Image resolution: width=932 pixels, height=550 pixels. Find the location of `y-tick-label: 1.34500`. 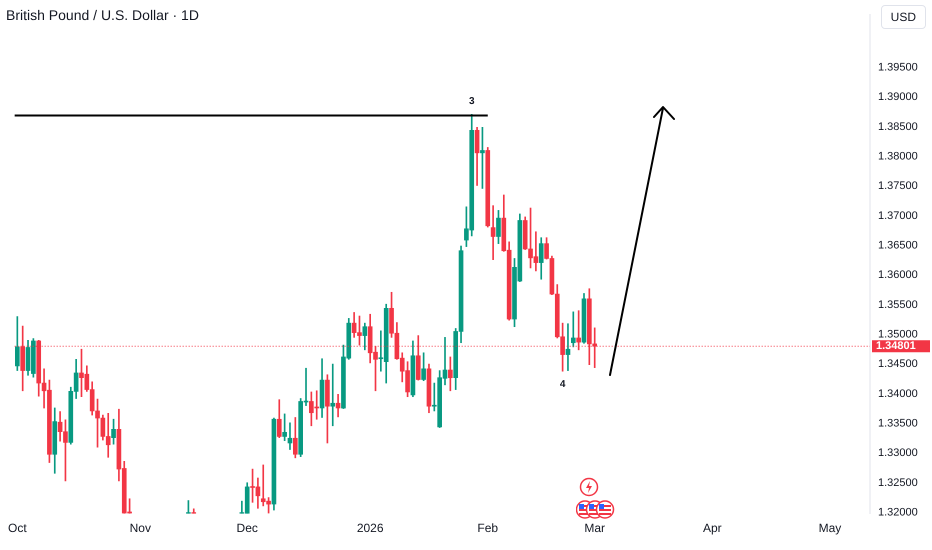

y-tick-label: 1.34500 is located at coordinates (898, 364).